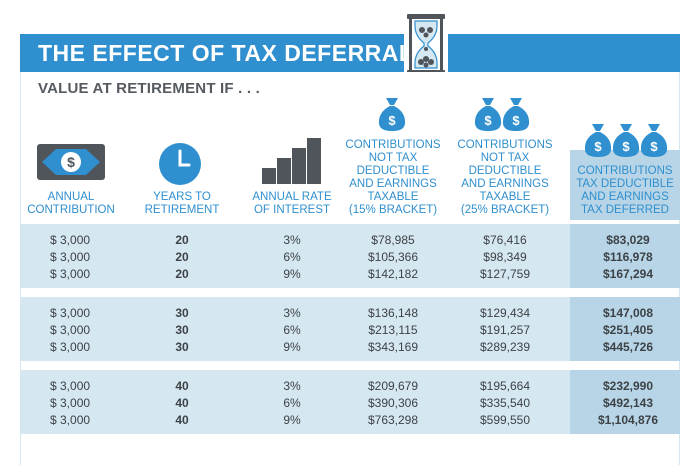 This screenshot has height=465, width=700. Describe the element at coordinates (226, 53) in the screenshot. I see `page-title: THE EFFECT OF TAX DEFERRAL` at that location.